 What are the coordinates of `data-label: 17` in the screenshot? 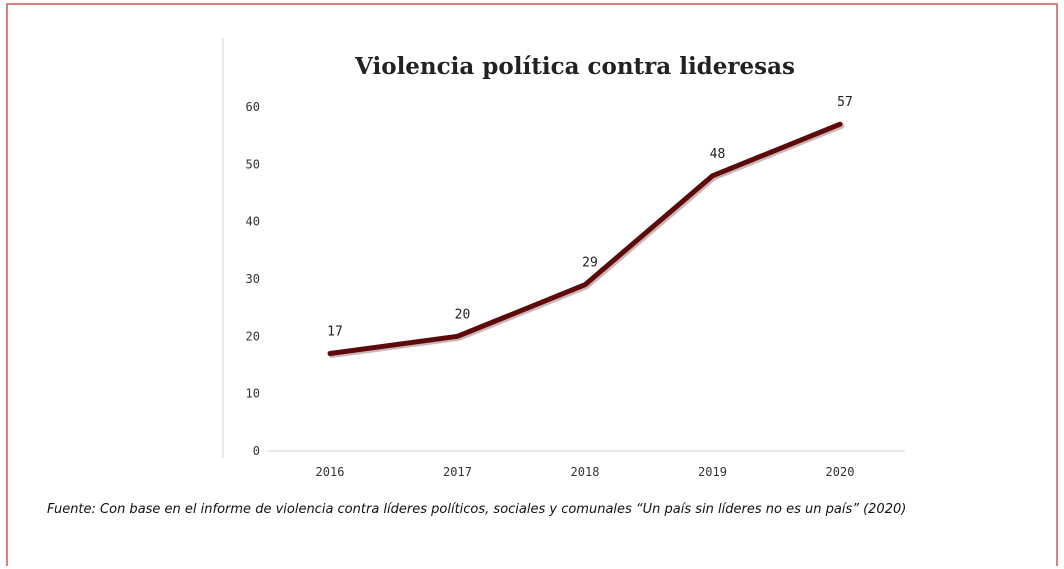 It's located at (335, 332).